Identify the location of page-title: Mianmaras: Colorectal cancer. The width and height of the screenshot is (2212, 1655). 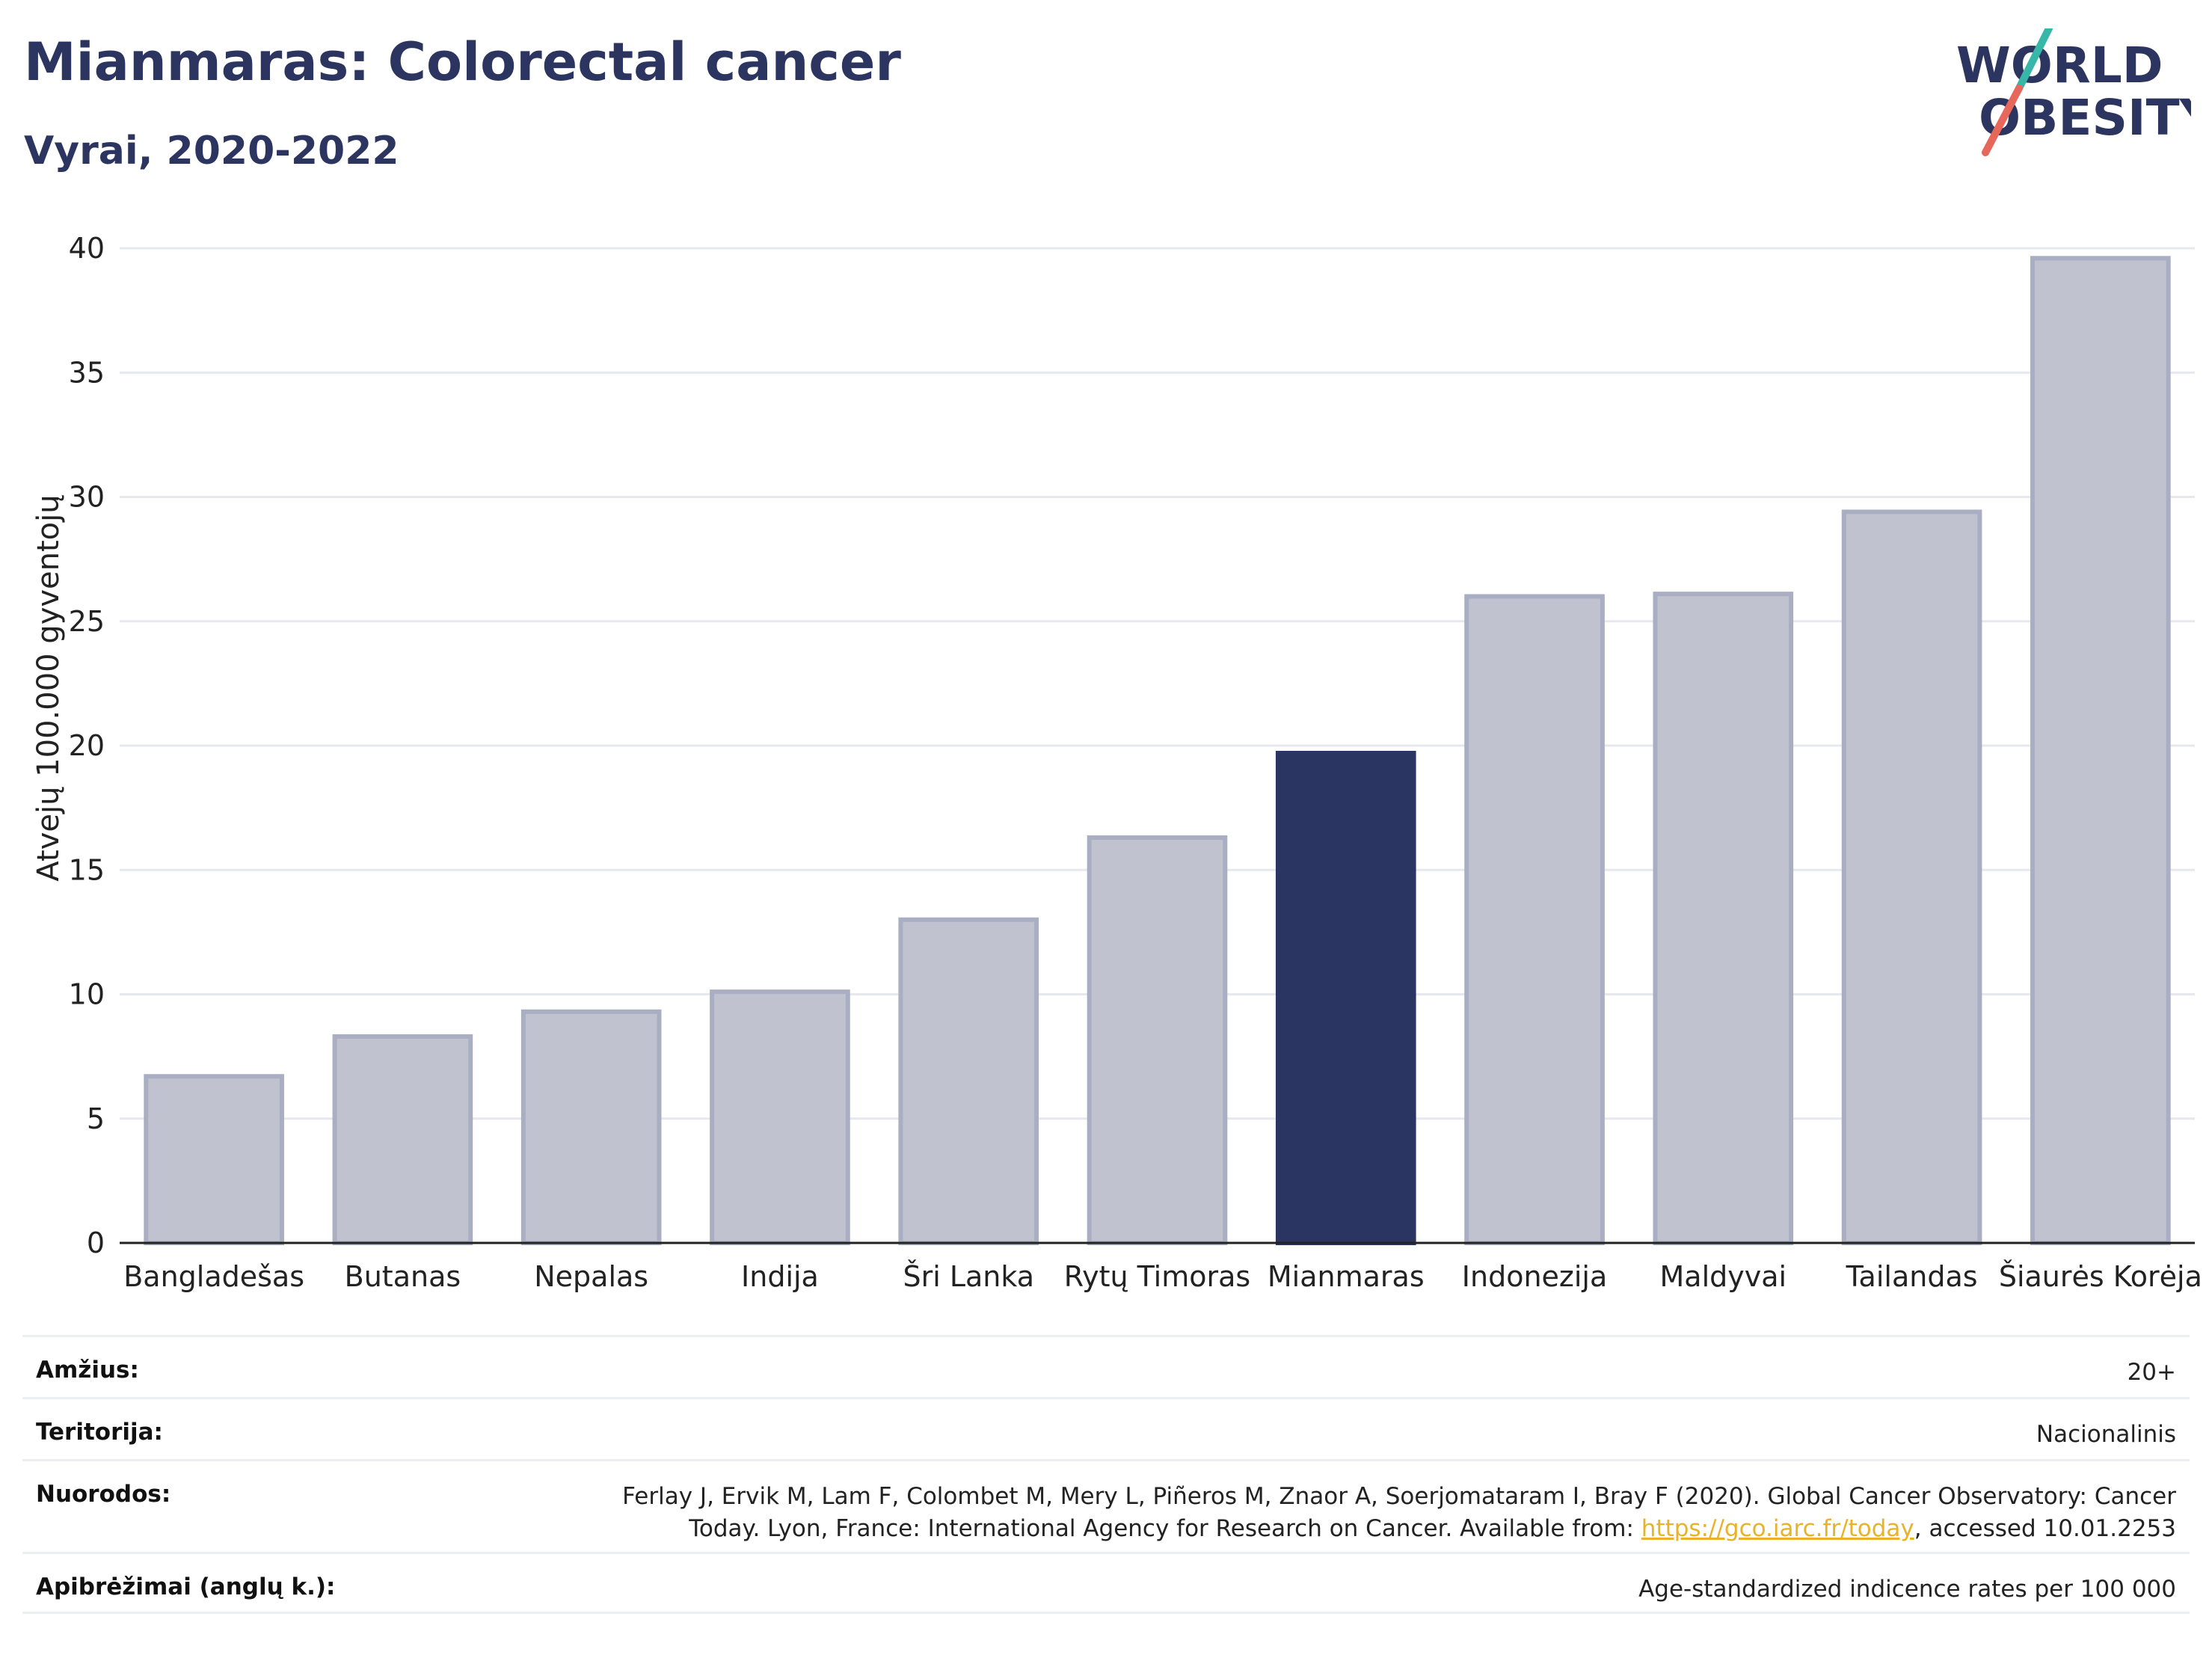
(462, 62).